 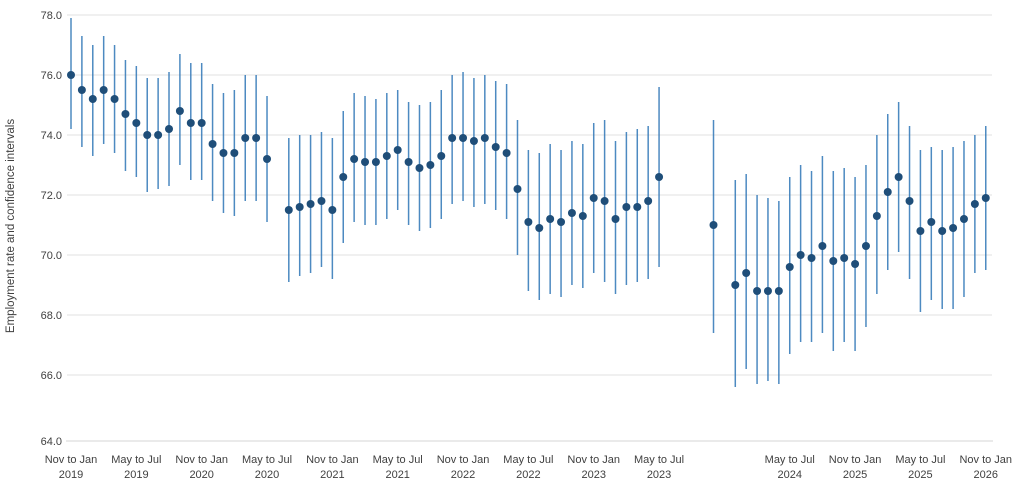 I want to click on y-axis-tick-labels: 78.0 76.0 74.0 72.0 70.0 68.0 66.0 64.0, so click(x=51, y=229).